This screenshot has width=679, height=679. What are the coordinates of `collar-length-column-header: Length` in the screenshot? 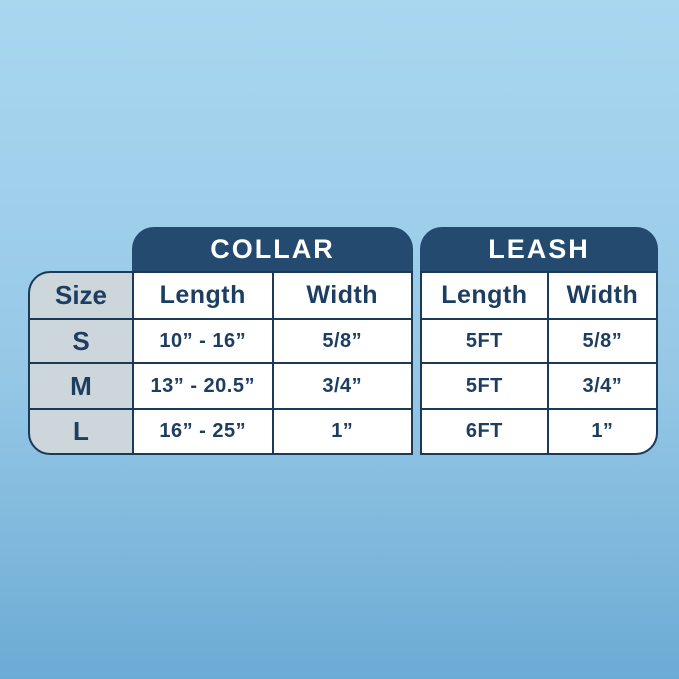 It's located at (203, 295).